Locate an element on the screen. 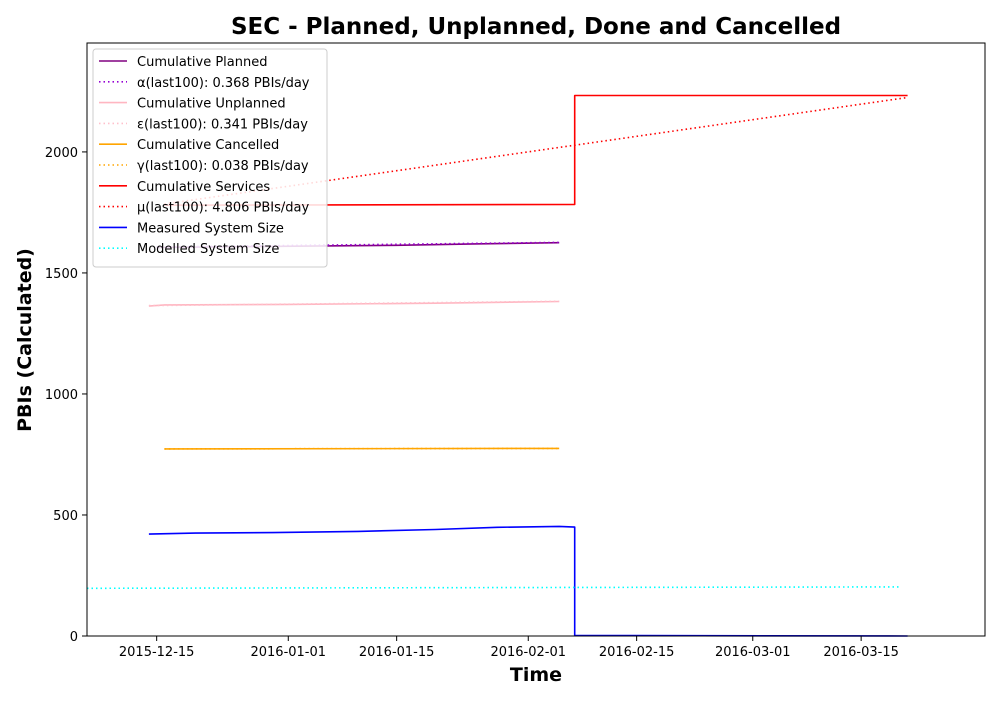  legend-box is located at coordinates (210, 158).